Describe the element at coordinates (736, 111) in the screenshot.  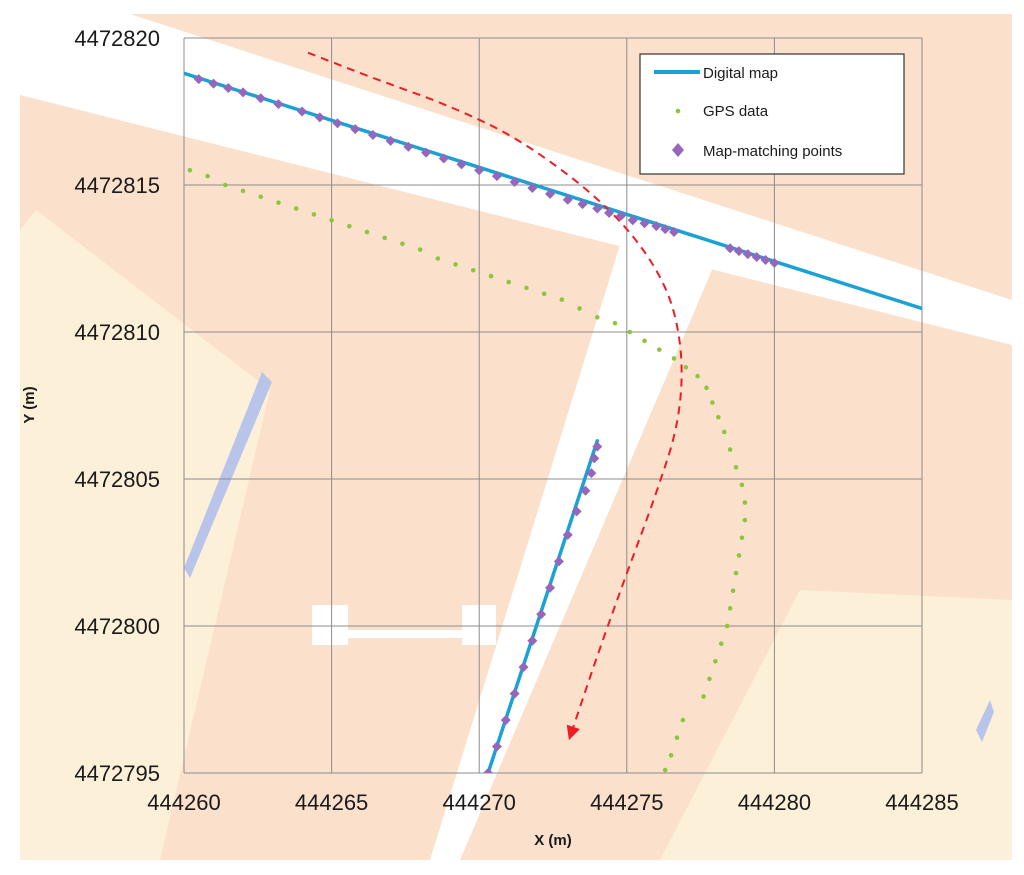
I see `legend-label-gps: GPS data` at that location.